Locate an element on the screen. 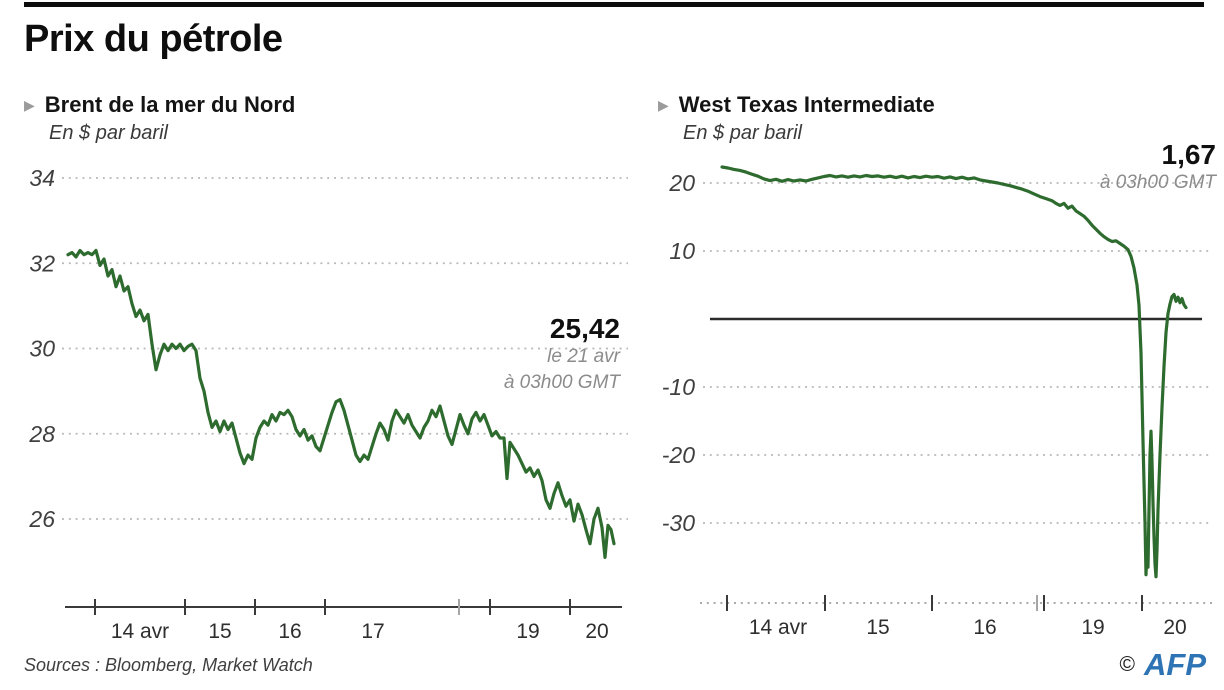 The height and width of the screenshot is (690, 1224). wti-chart-title-row: ▶ West Texas Intermediate is located at coordinates (796, 105).